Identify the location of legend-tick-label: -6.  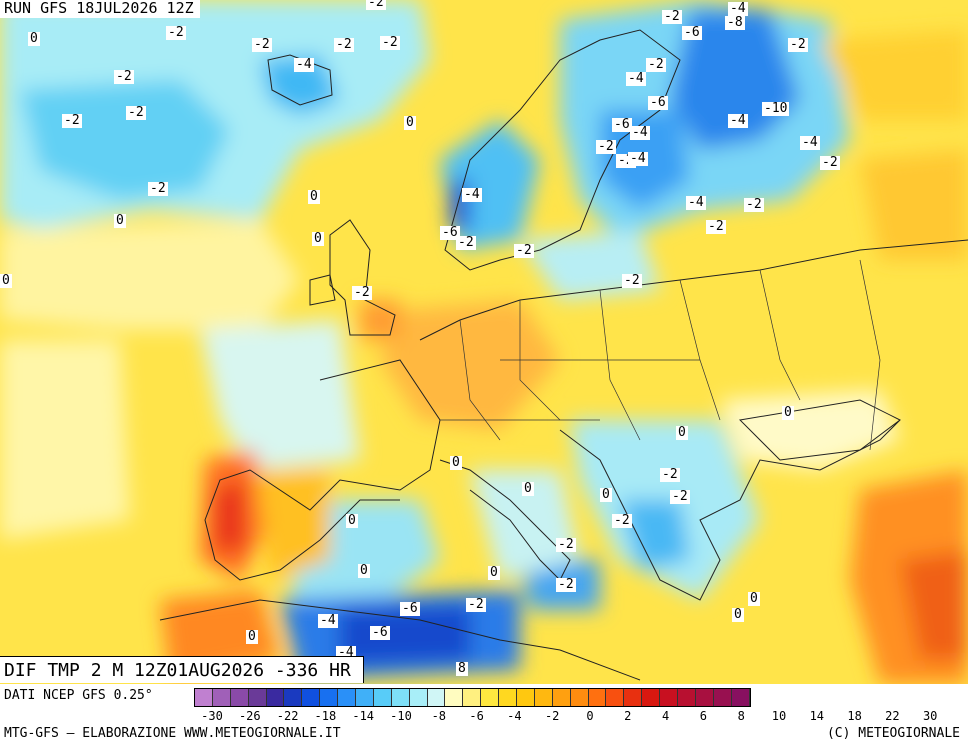
(476, 716).